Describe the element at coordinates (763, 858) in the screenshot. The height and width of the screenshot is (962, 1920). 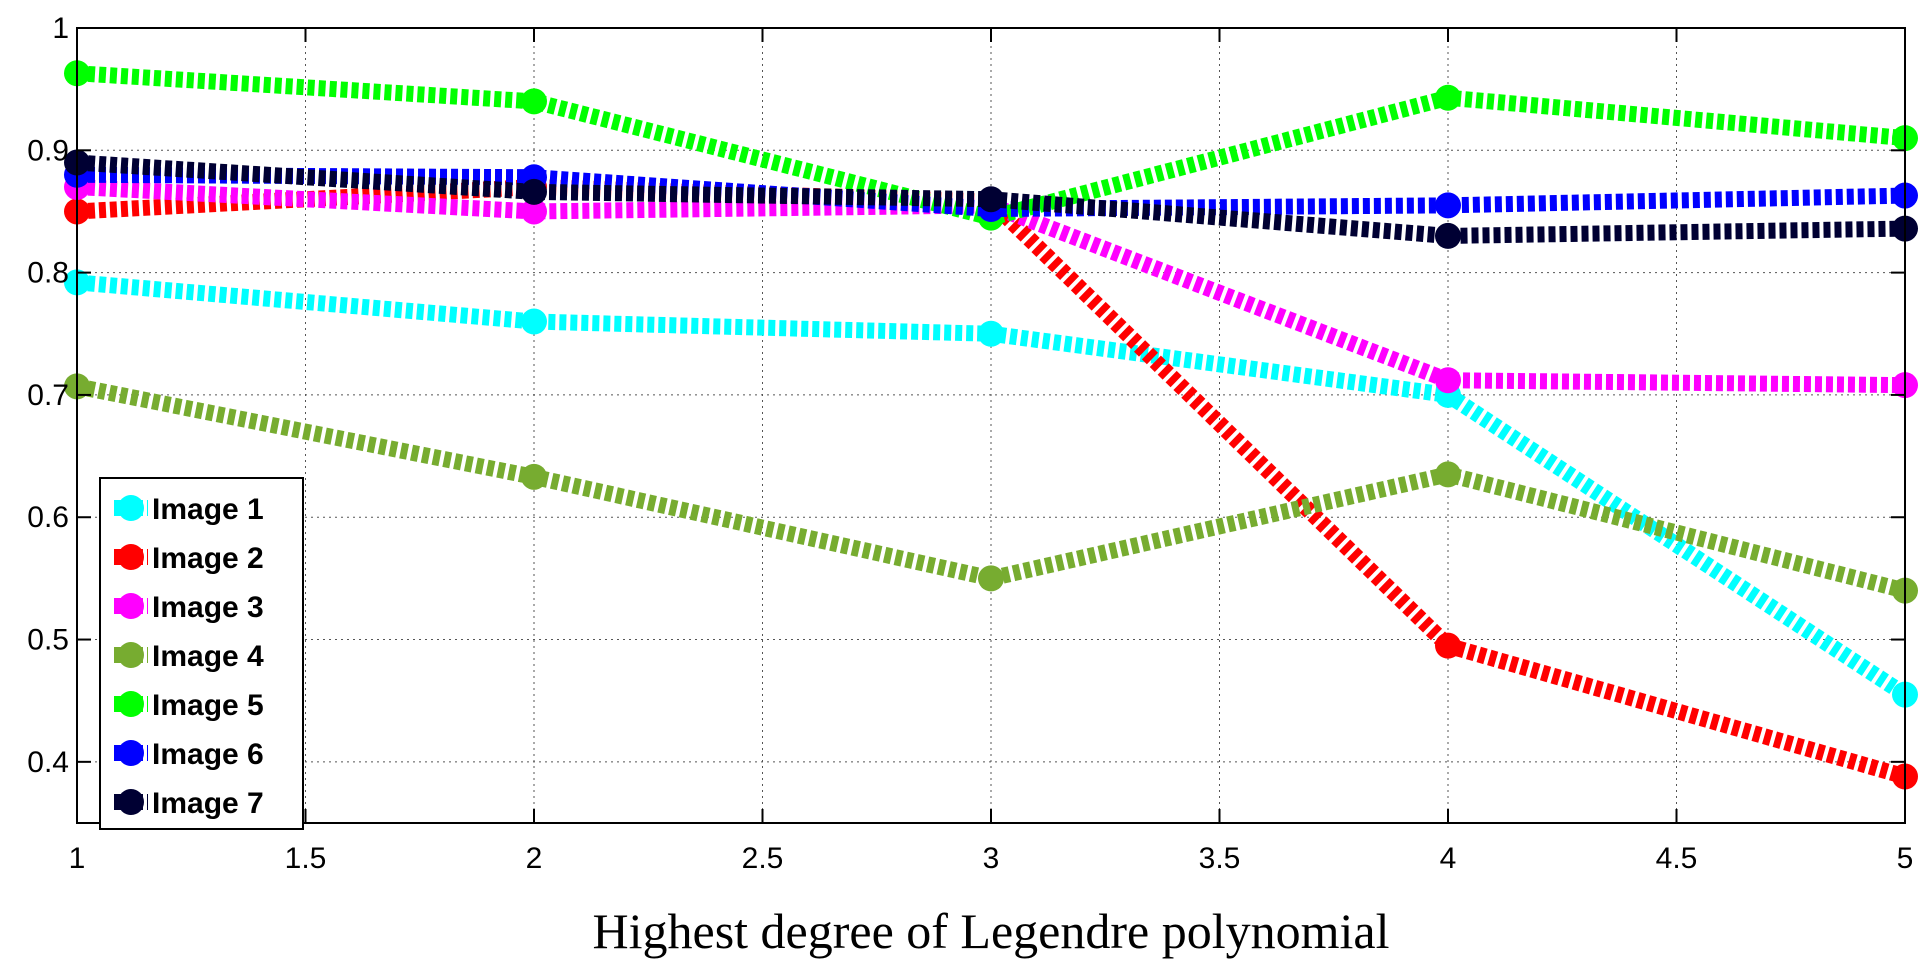
I see `x-tick-label: 2.5` at that location.